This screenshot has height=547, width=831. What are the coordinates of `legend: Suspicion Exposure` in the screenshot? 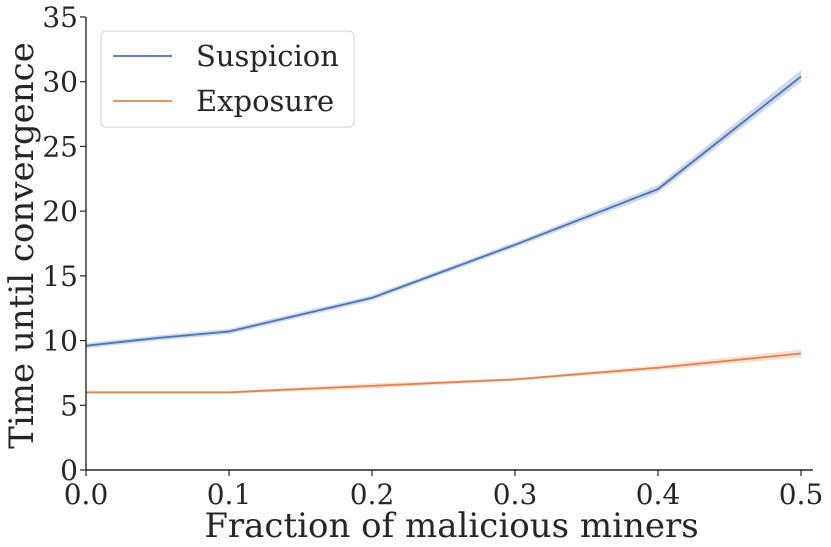 It's located at (227, 79).